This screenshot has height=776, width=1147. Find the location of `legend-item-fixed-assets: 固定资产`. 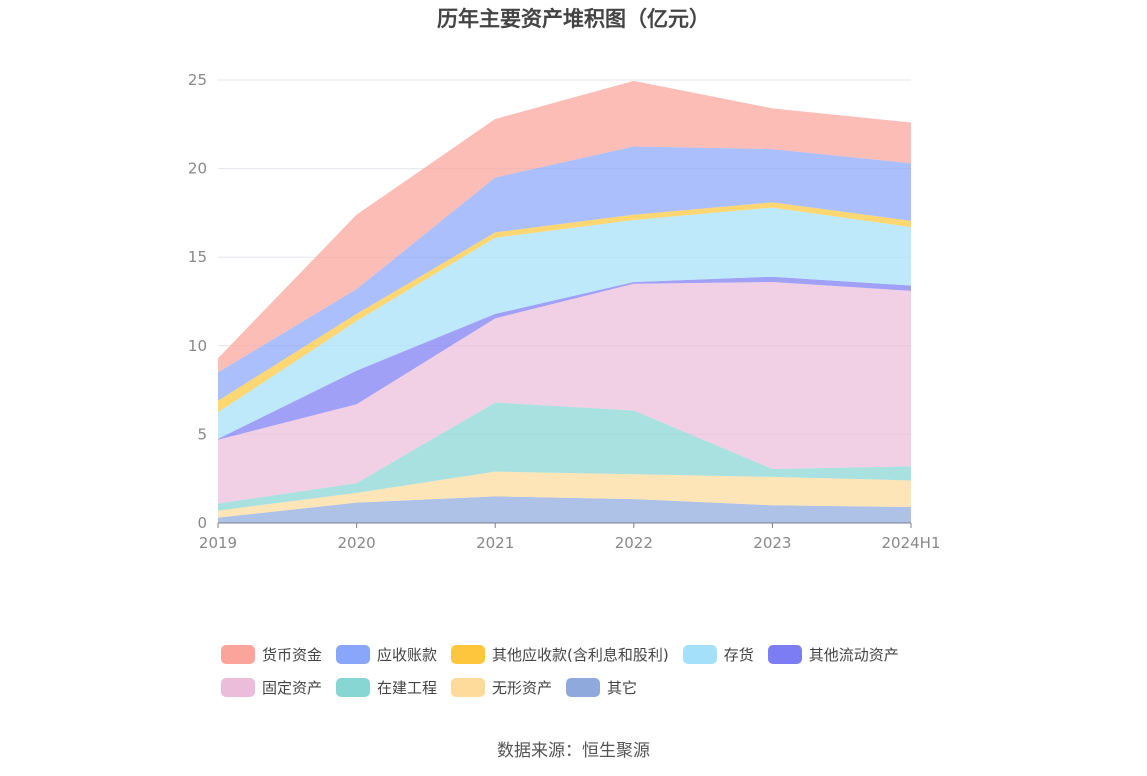

legend-item-fixed-assets: 固定资产 is located at coordinates (271, 687).